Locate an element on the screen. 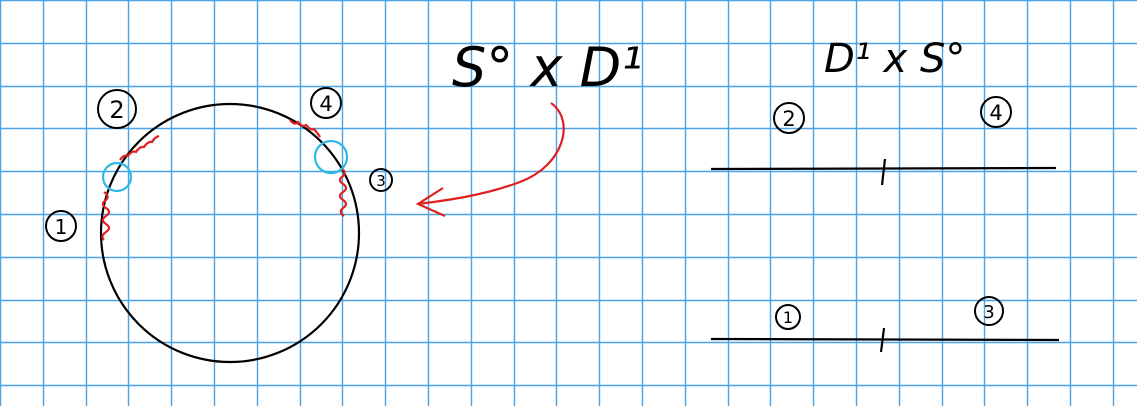  label-2-right: 2 is located at coordinates (789, 118).